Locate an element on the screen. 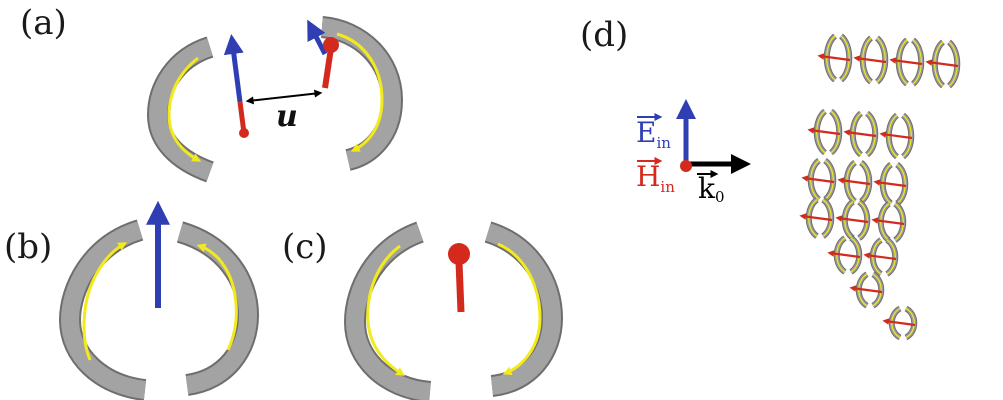  h-field-dot-icon is located at coordinates (686, 166).